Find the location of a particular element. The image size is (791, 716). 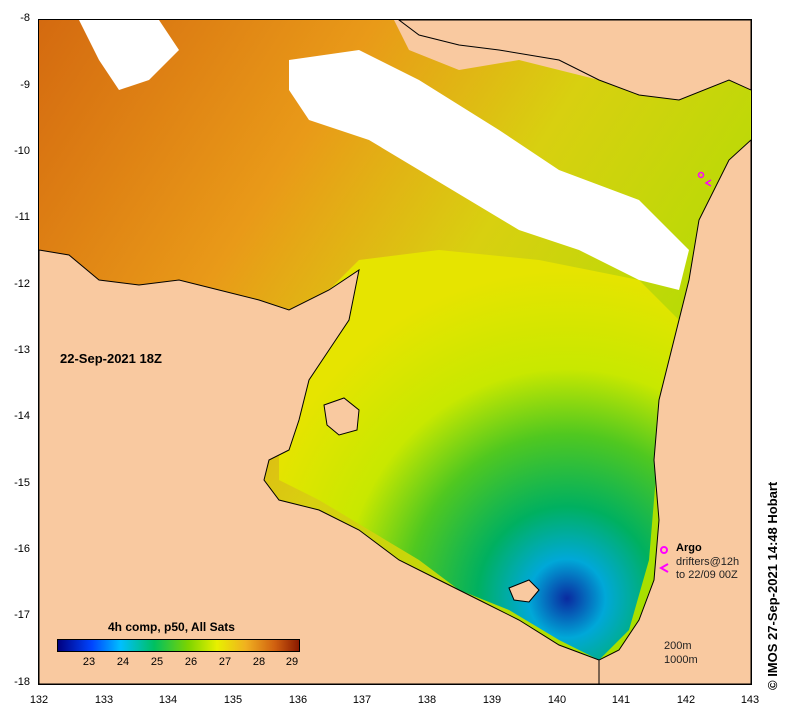

depth-1000-label: 1000m is located at coordinates (681, 660).